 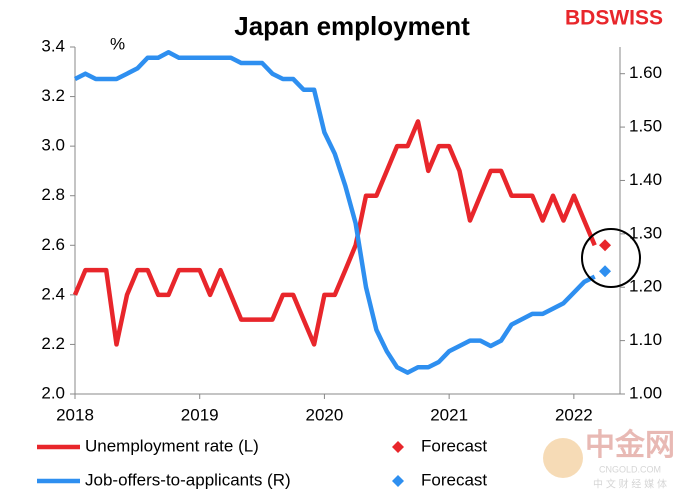 What do you see at coordinates (645, 286) in the screenshot?
I see `y2-tick-label: 1.20` at bounding box center [645, 286].